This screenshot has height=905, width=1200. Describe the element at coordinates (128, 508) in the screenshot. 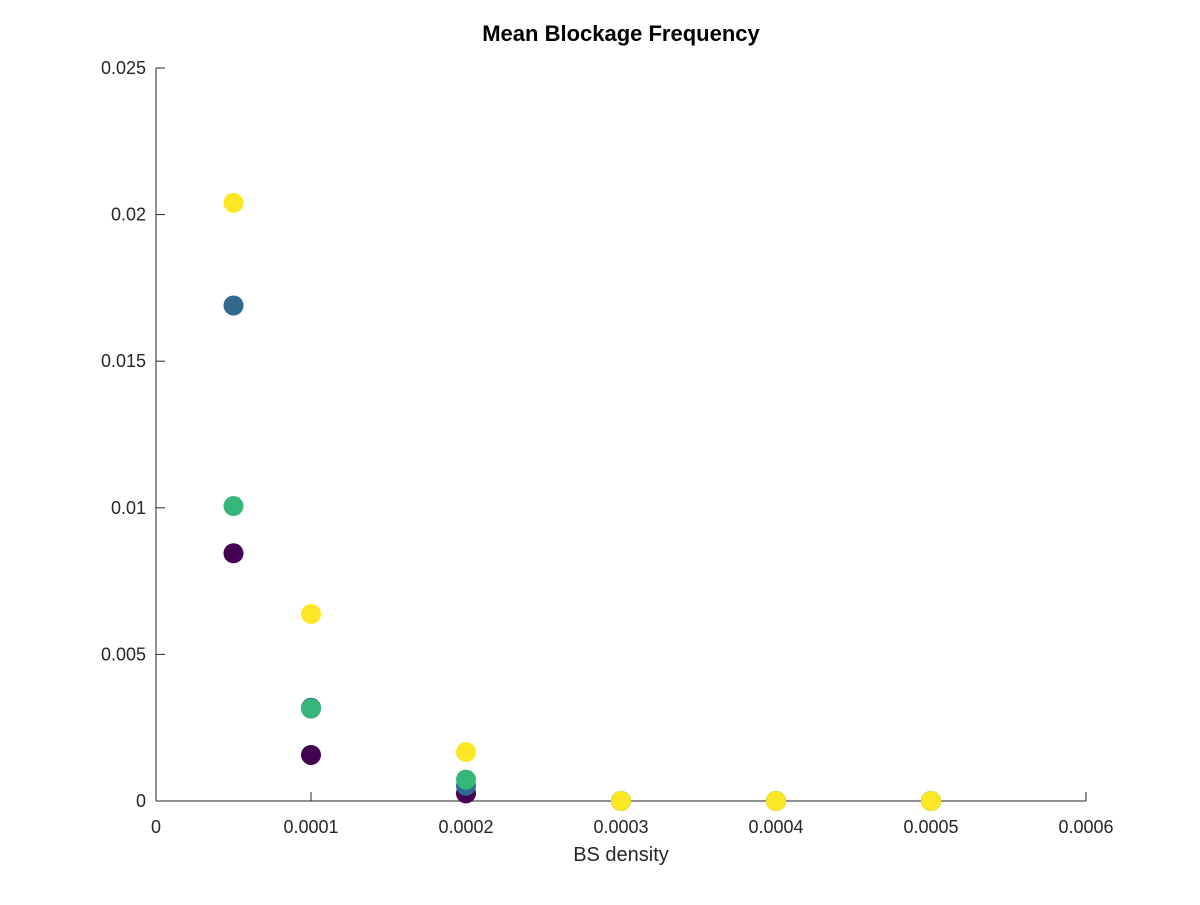

I see `y-tick-label: 0.01` at that location.